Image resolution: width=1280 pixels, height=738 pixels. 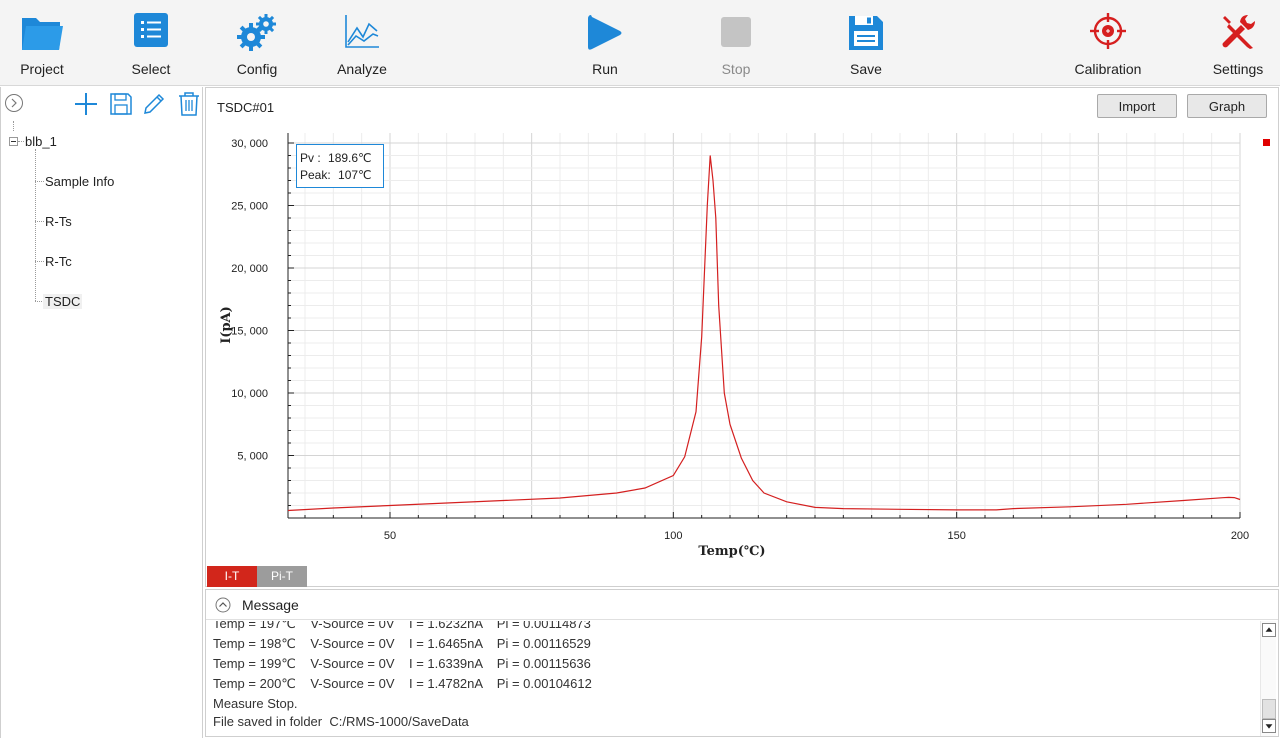 I want to click on settings-label: Settings, so click(x=1238, y=69).